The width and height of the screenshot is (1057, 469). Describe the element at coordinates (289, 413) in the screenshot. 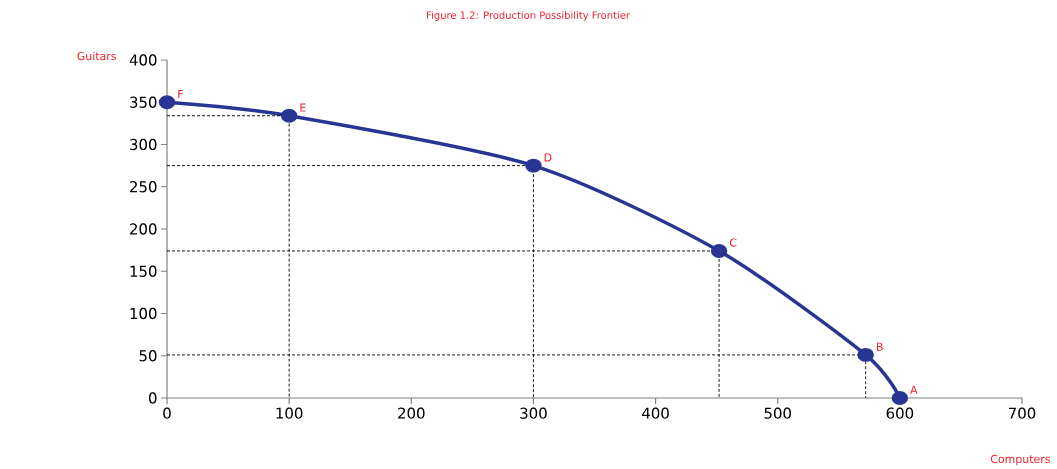

I see `x-tick-label: 100` at that location.